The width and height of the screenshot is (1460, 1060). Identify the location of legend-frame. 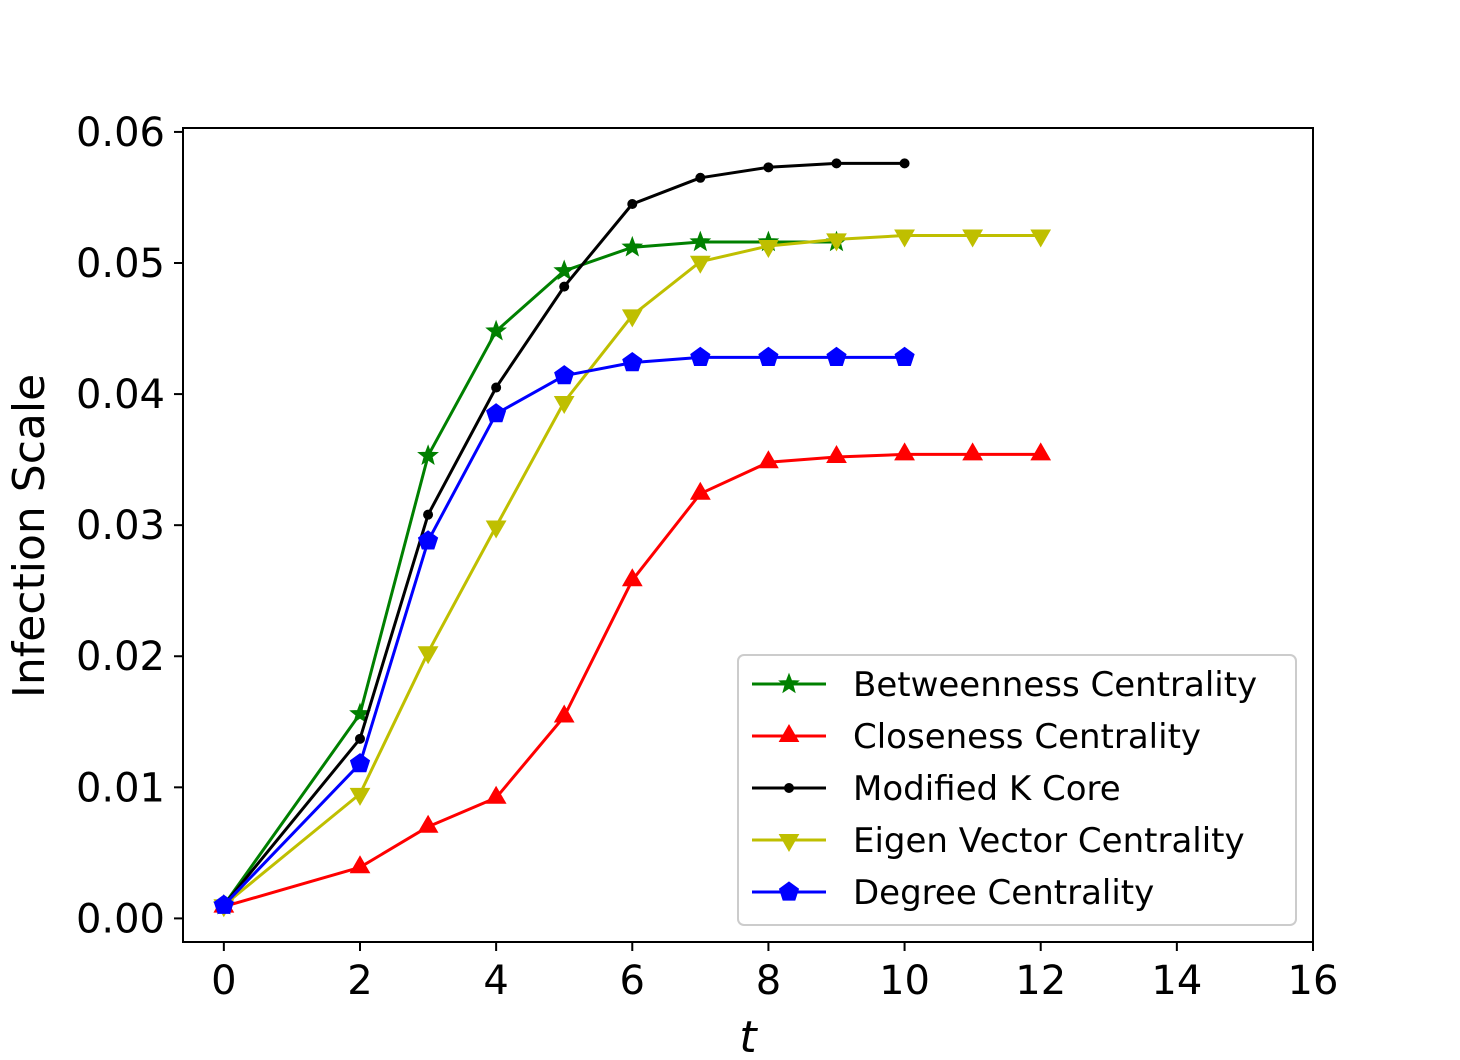
(1017, 790).